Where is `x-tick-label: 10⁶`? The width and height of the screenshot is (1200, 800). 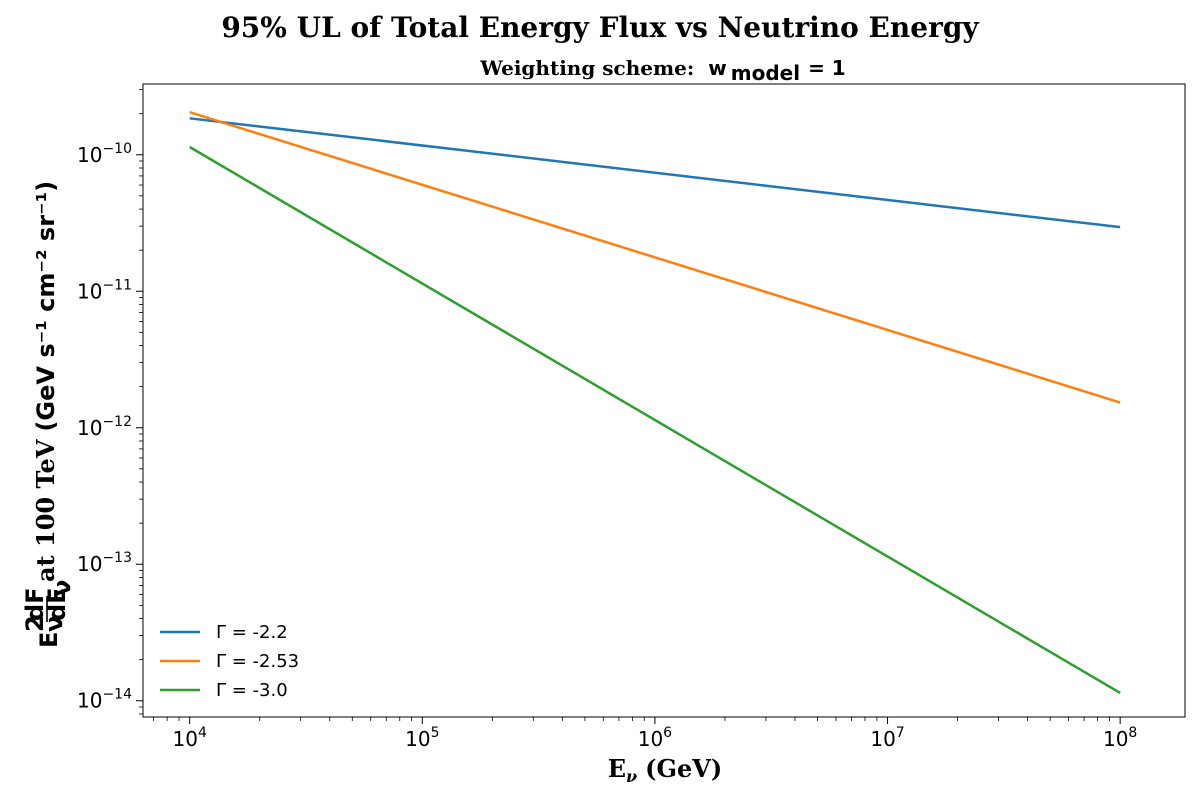
x-tick-label: 10⁶ is located at coordinates (655, 738).